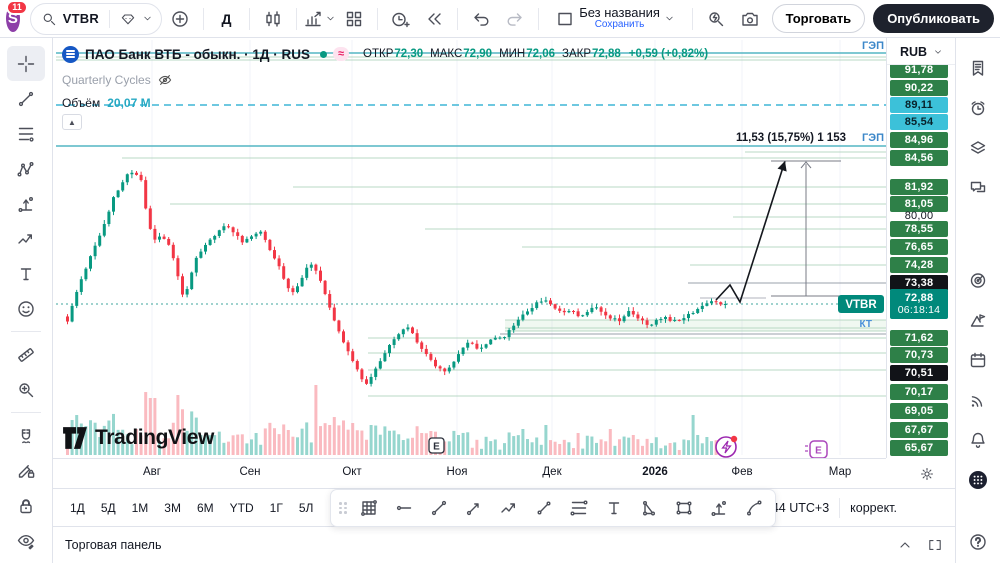 The width and height of the screenshot is (1000, 563). I want to click on price-label: 71,62, so click(919, 338).